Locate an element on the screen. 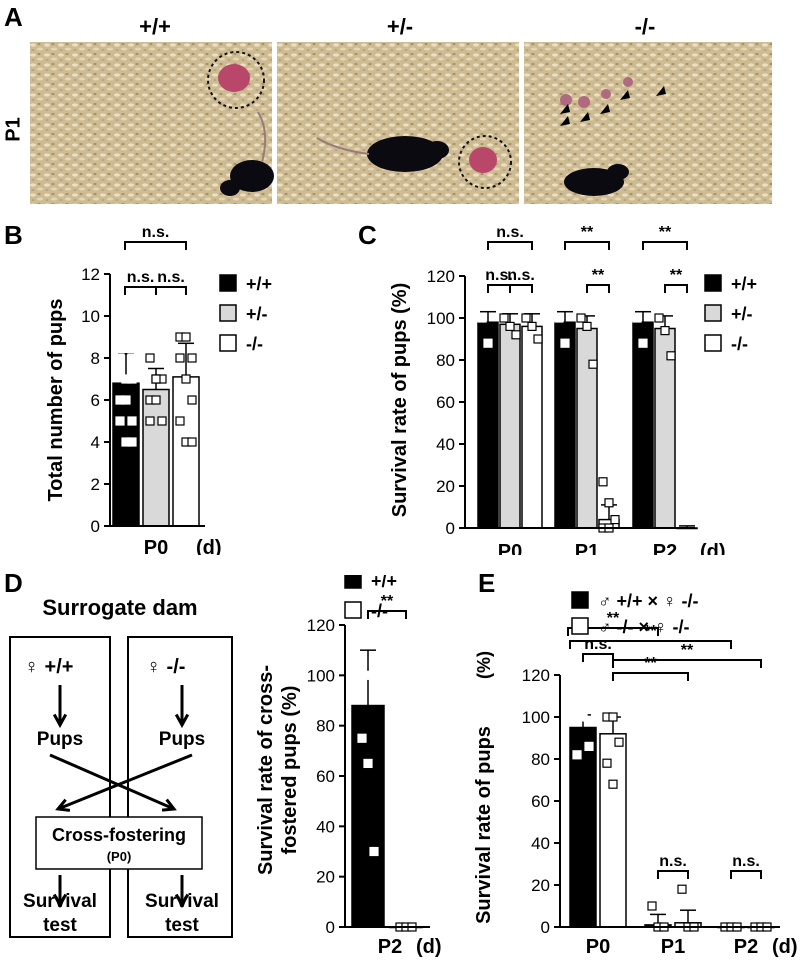 The image size is (800, 961). survival-left-1: Survival is located at coordinates (60, 901).